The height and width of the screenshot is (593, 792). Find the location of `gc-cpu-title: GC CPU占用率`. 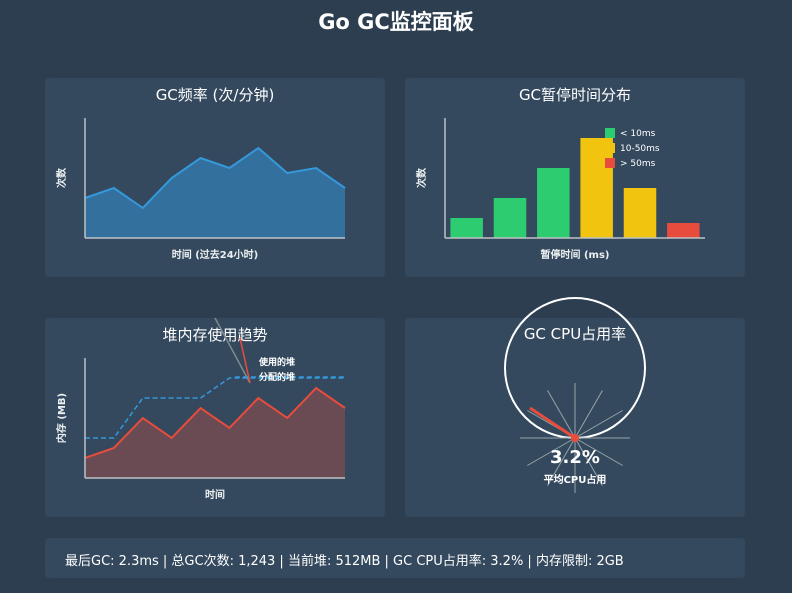

gc-cpu-title: GC CPU占用率 is located at coordinates (575, 334).